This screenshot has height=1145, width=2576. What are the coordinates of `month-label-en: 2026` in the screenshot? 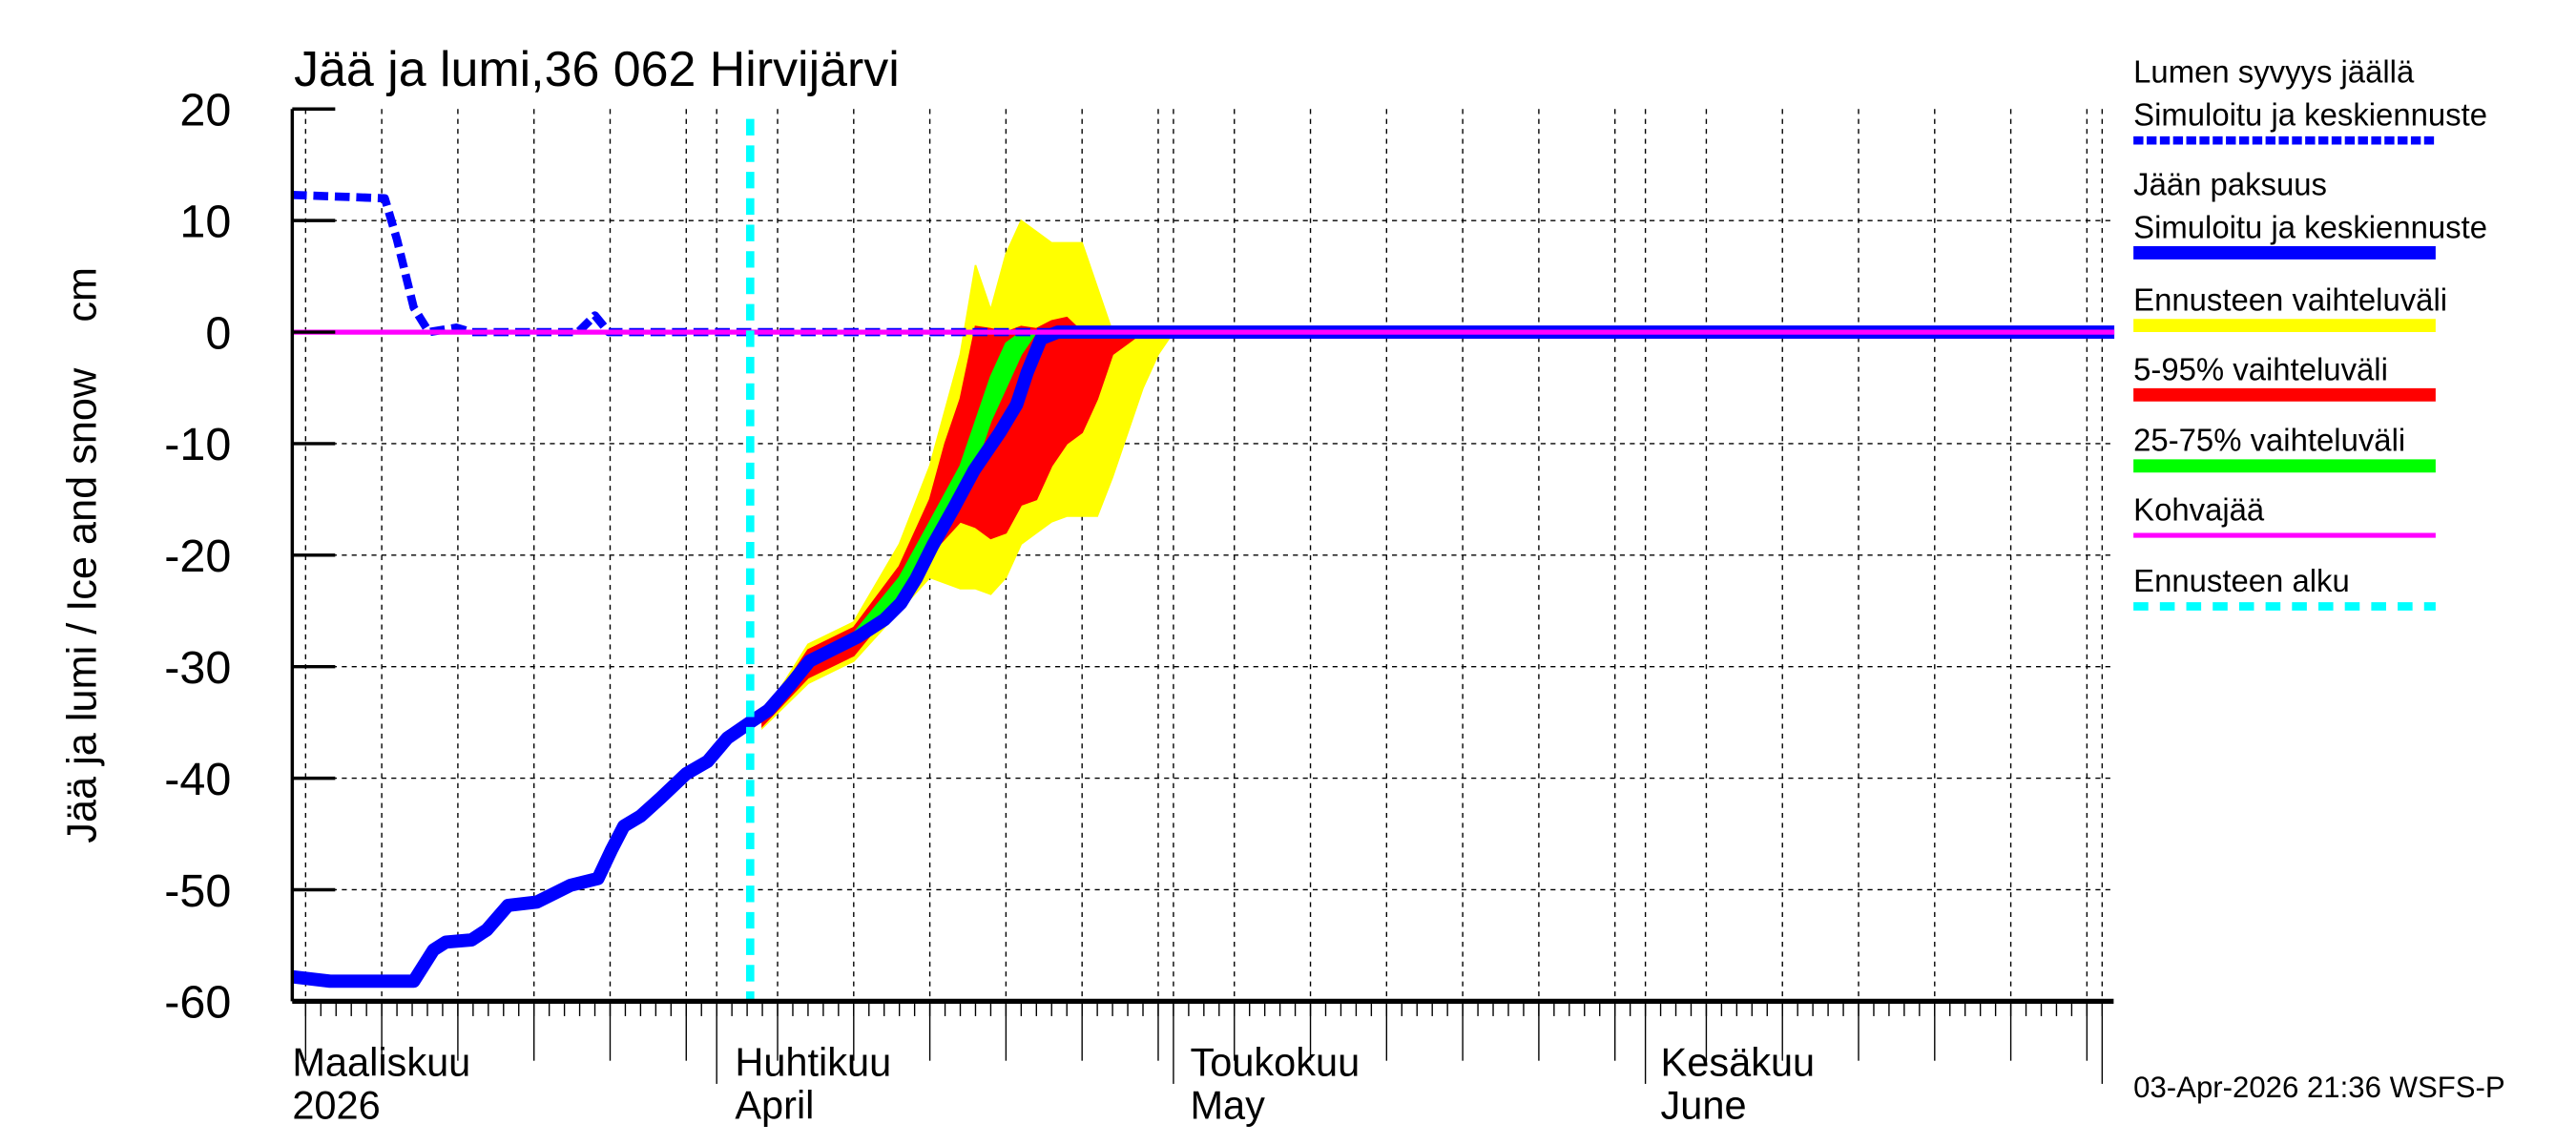 It's located at (336, 1104).